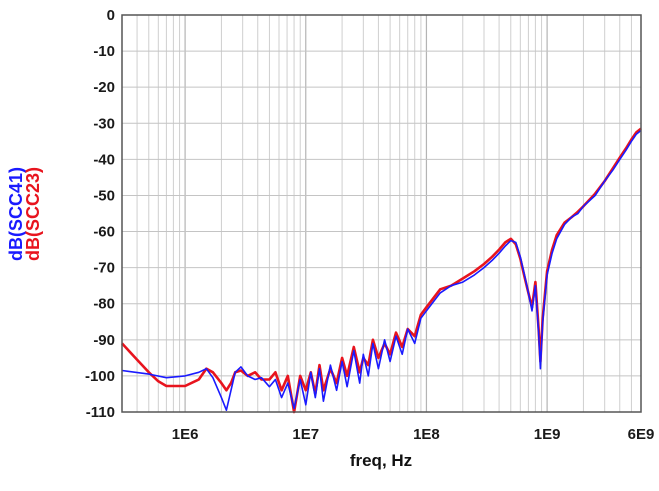 The width and height of the screenshot is (659, 491). I want to click on y-axis-title-2: dB(SCC23), so click(33, 214).